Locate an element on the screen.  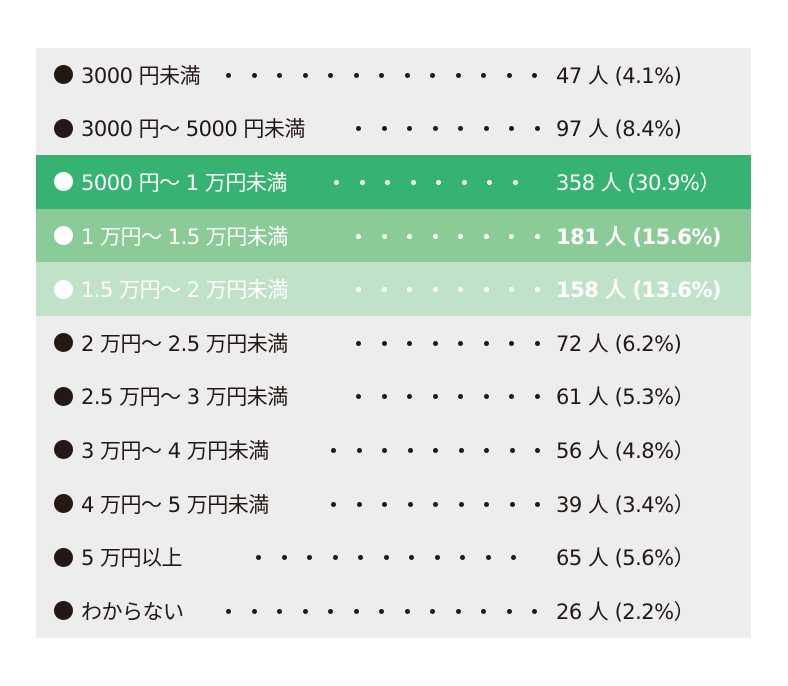
table-row: 1.5 万円〜 2 万円未満 158 人 (13.6%) is located at coordinates (393, 289).